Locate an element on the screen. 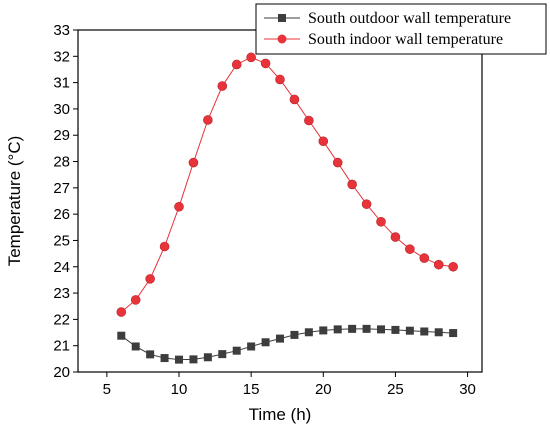 This screenshot has height=433, width=550. x-axis-ticks: 5 10 15 20 25 30 is located at coordinates (289, 385).